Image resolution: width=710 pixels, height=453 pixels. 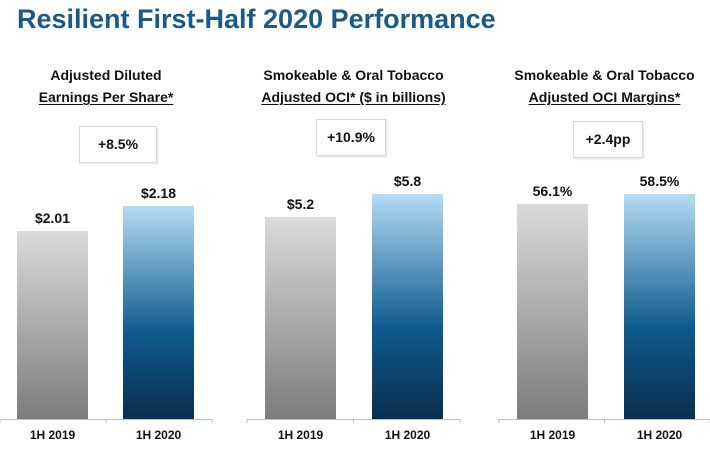 I want to click on chart-title-line1: Adjusted Diluted, so click(x=106, y=75).